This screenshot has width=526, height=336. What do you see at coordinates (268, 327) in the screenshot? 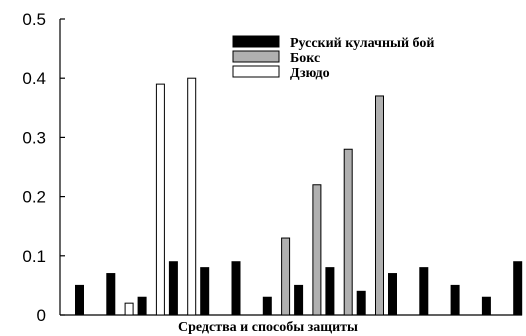
I see `x-axis-label: Средства и способы защиты` at bounding box center [268, 327].